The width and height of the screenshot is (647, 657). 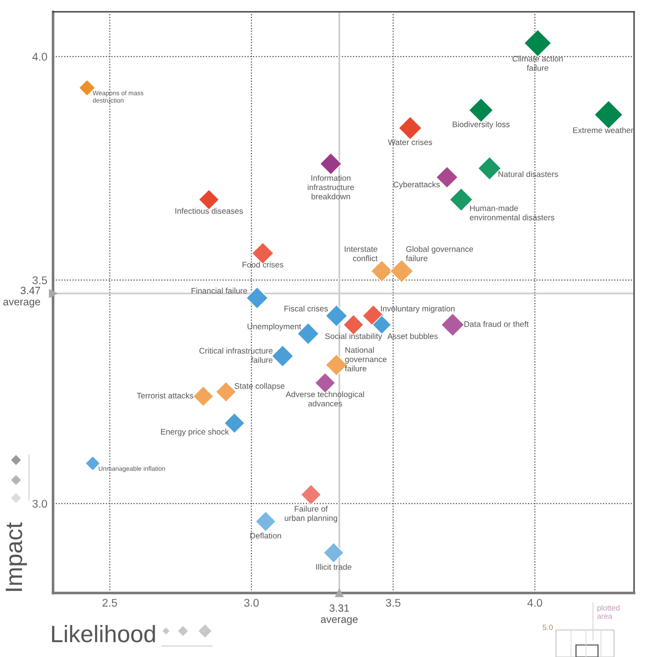 What do you see at coordinates (334, 567) in the screenshot?
I see `annotation: Illicit trade` at bounding box center [334, 567].